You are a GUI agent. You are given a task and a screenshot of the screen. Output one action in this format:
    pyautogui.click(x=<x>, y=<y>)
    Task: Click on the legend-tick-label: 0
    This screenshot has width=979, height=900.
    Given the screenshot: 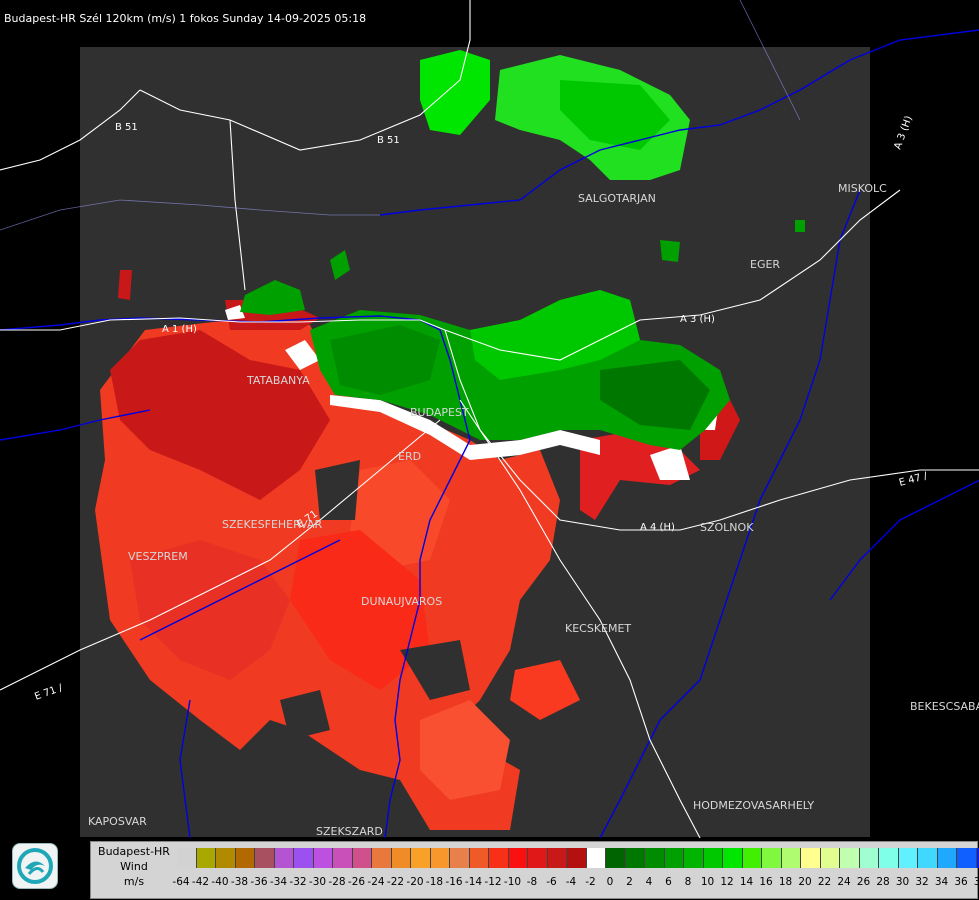 What is the action you would take?
    pyautogui.click(x=610, y=882)
    